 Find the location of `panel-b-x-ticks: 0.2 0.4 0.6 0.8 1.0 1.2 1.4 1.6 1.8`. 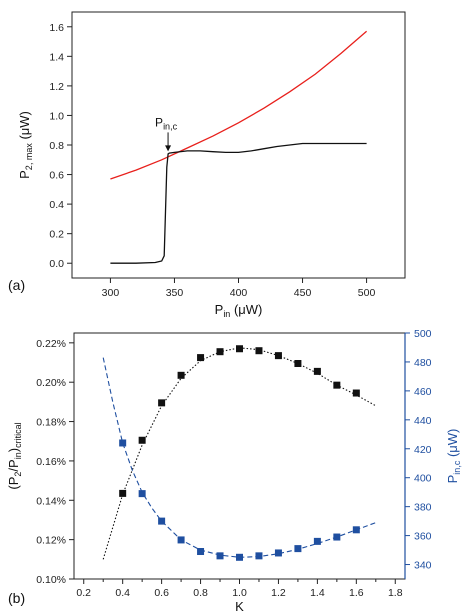

panel-b-x-ticks: 0.2 0.4 0.6 0.8 1.0 1.2 1.4 1.6 1.8 is located at coordinates (239, 589).